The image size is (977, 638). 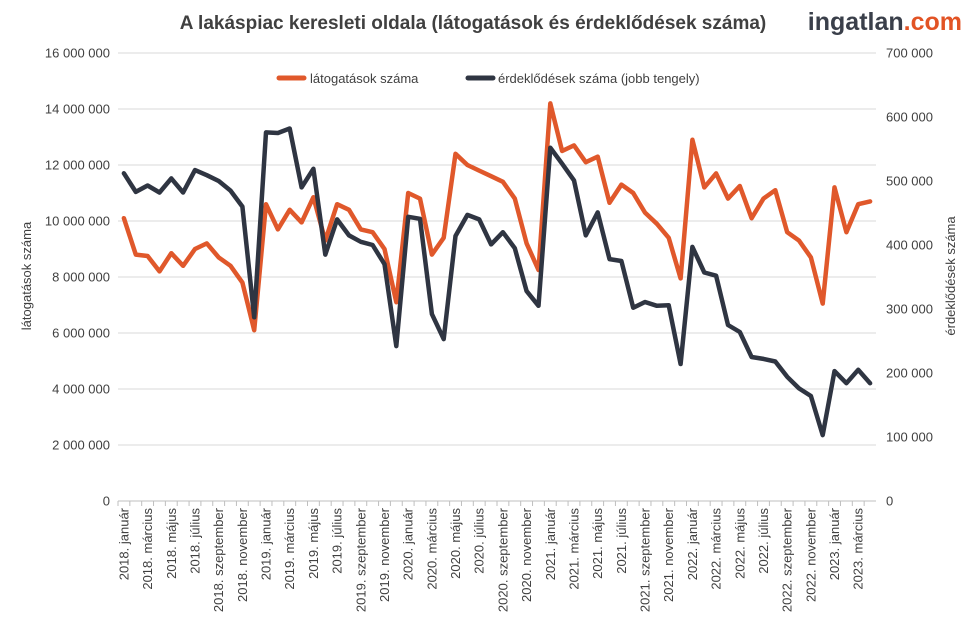 What do you see at coordinates (77, 165) in the screenshot?
I see `y-tick-label: 12 000 000` at bounding box center [77, 165].